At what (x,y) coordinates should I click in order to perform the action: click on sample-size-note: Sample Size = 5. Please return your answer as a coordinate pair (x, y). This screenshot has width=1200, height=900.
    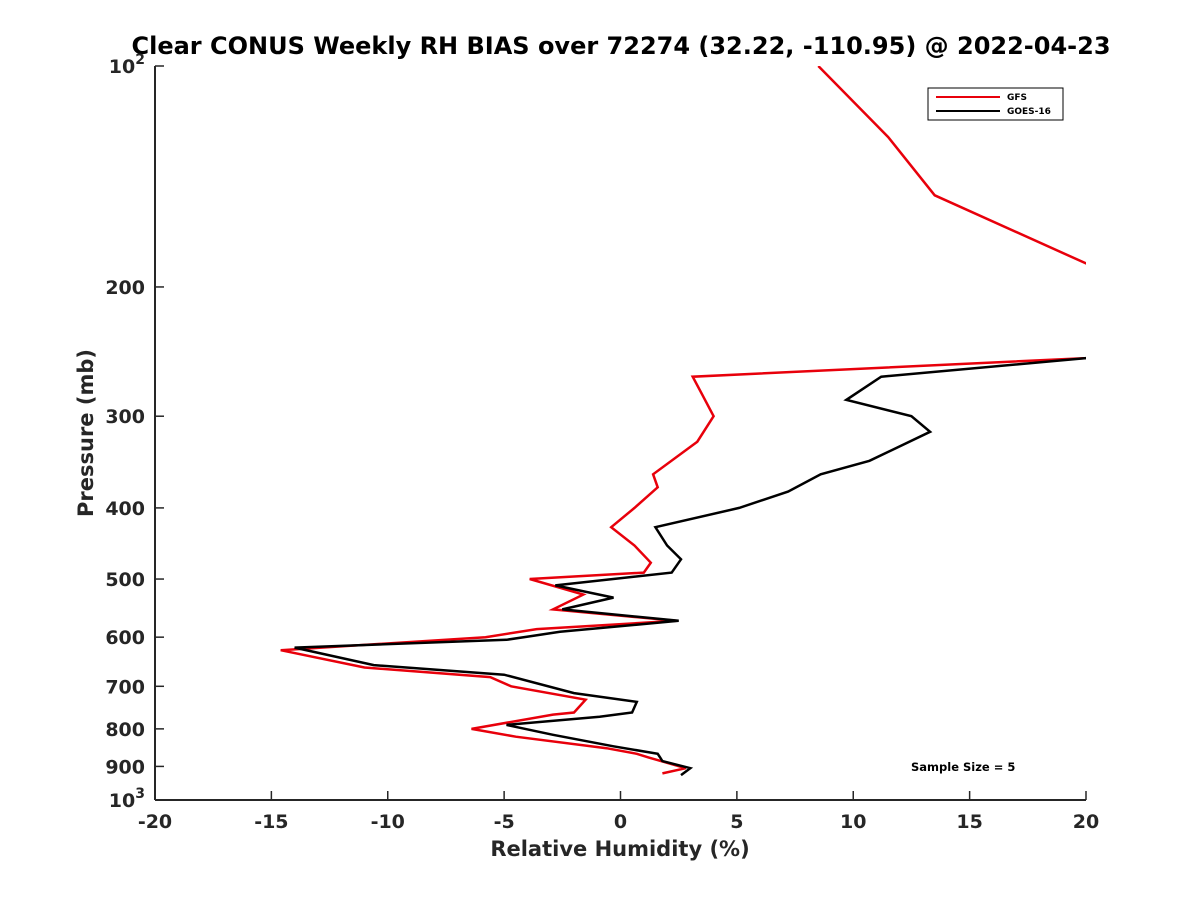
    Looking at the image, I should click on (963, 767).